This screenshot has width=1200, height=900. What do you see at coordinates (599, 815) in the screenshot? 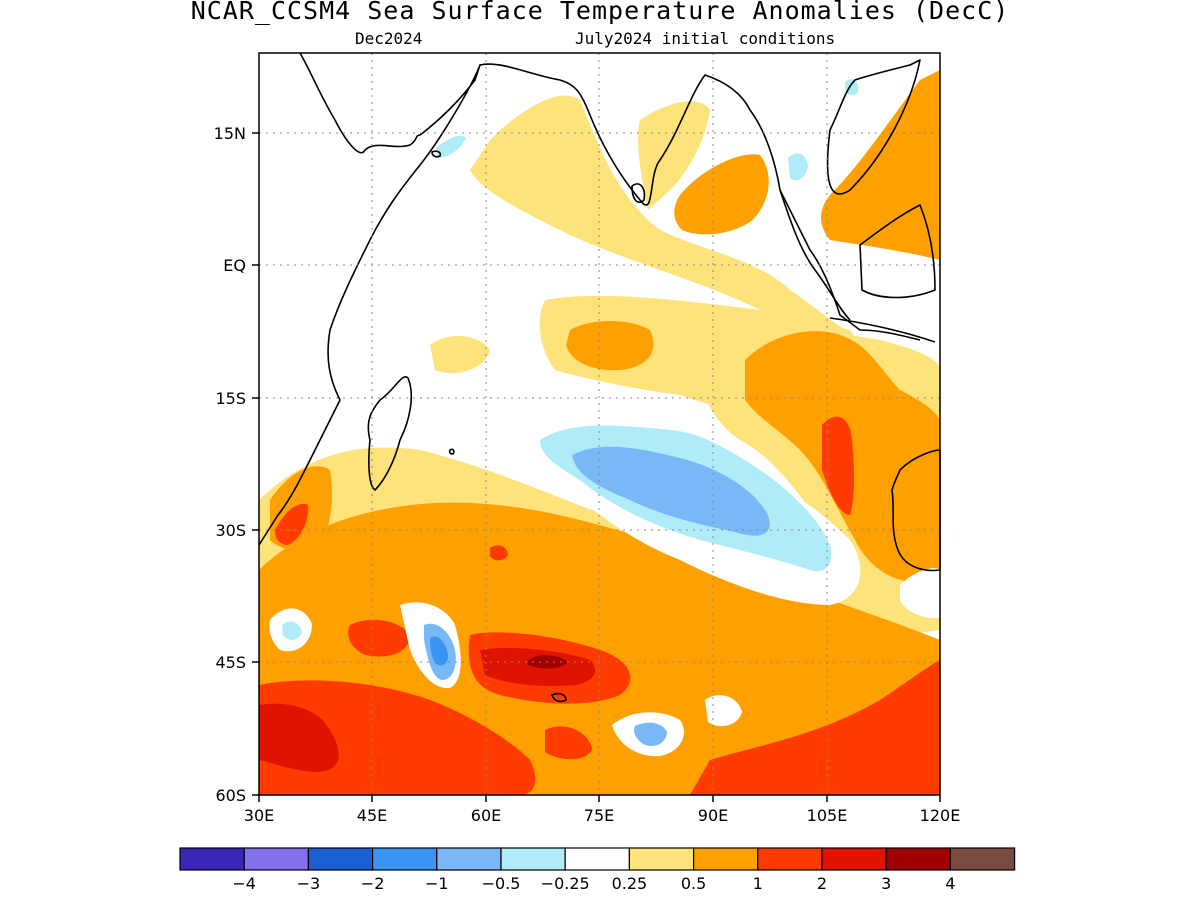
I see `lon-label-75e: 75E` at bounding box center [599, 815].